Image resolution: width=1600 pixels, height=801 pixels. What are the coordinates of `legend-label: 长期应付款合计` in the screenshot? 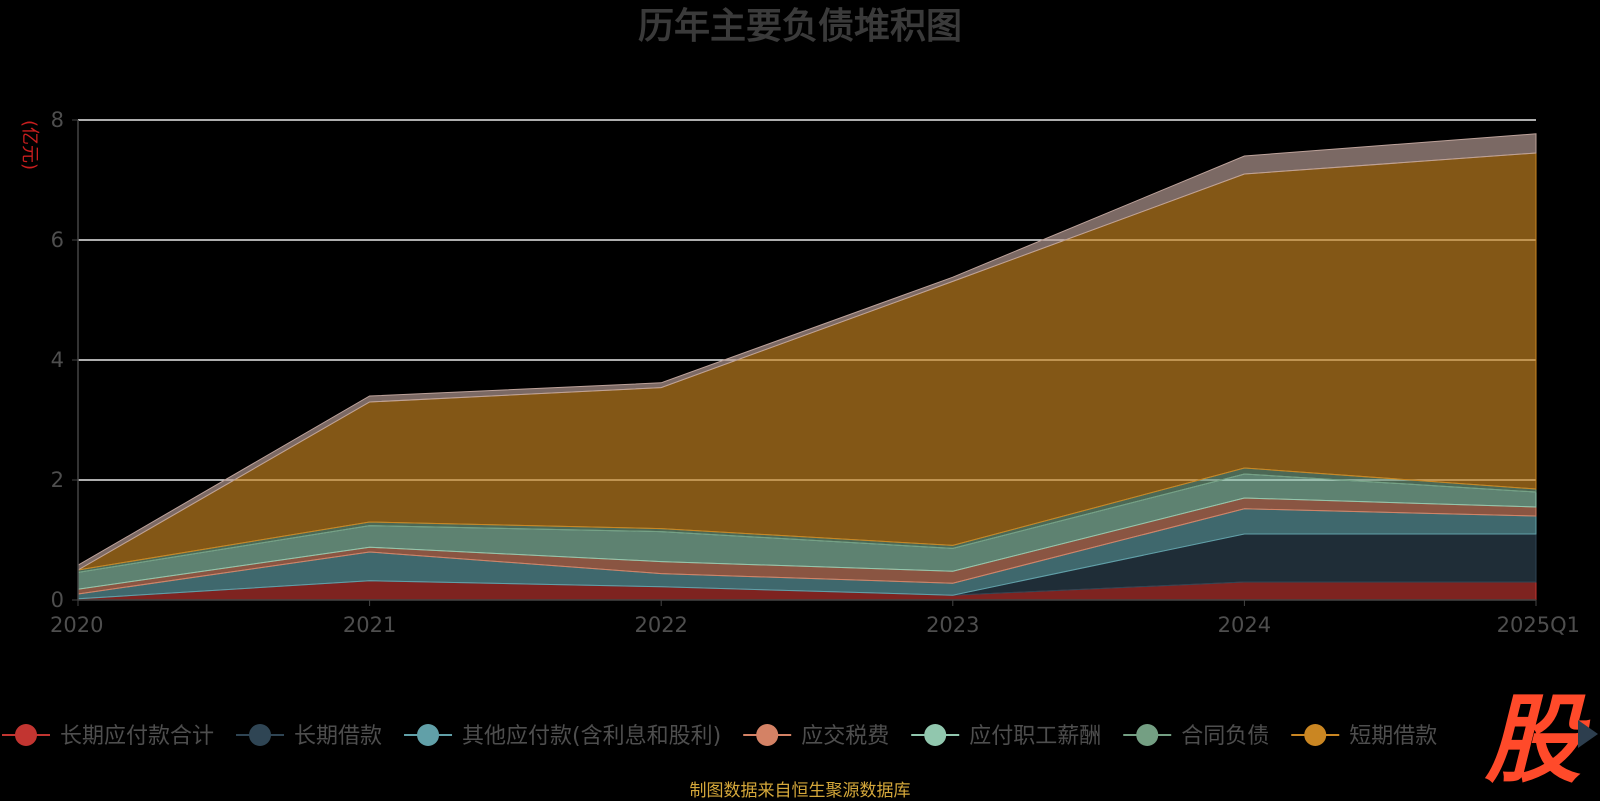 It's located at (137, 736).